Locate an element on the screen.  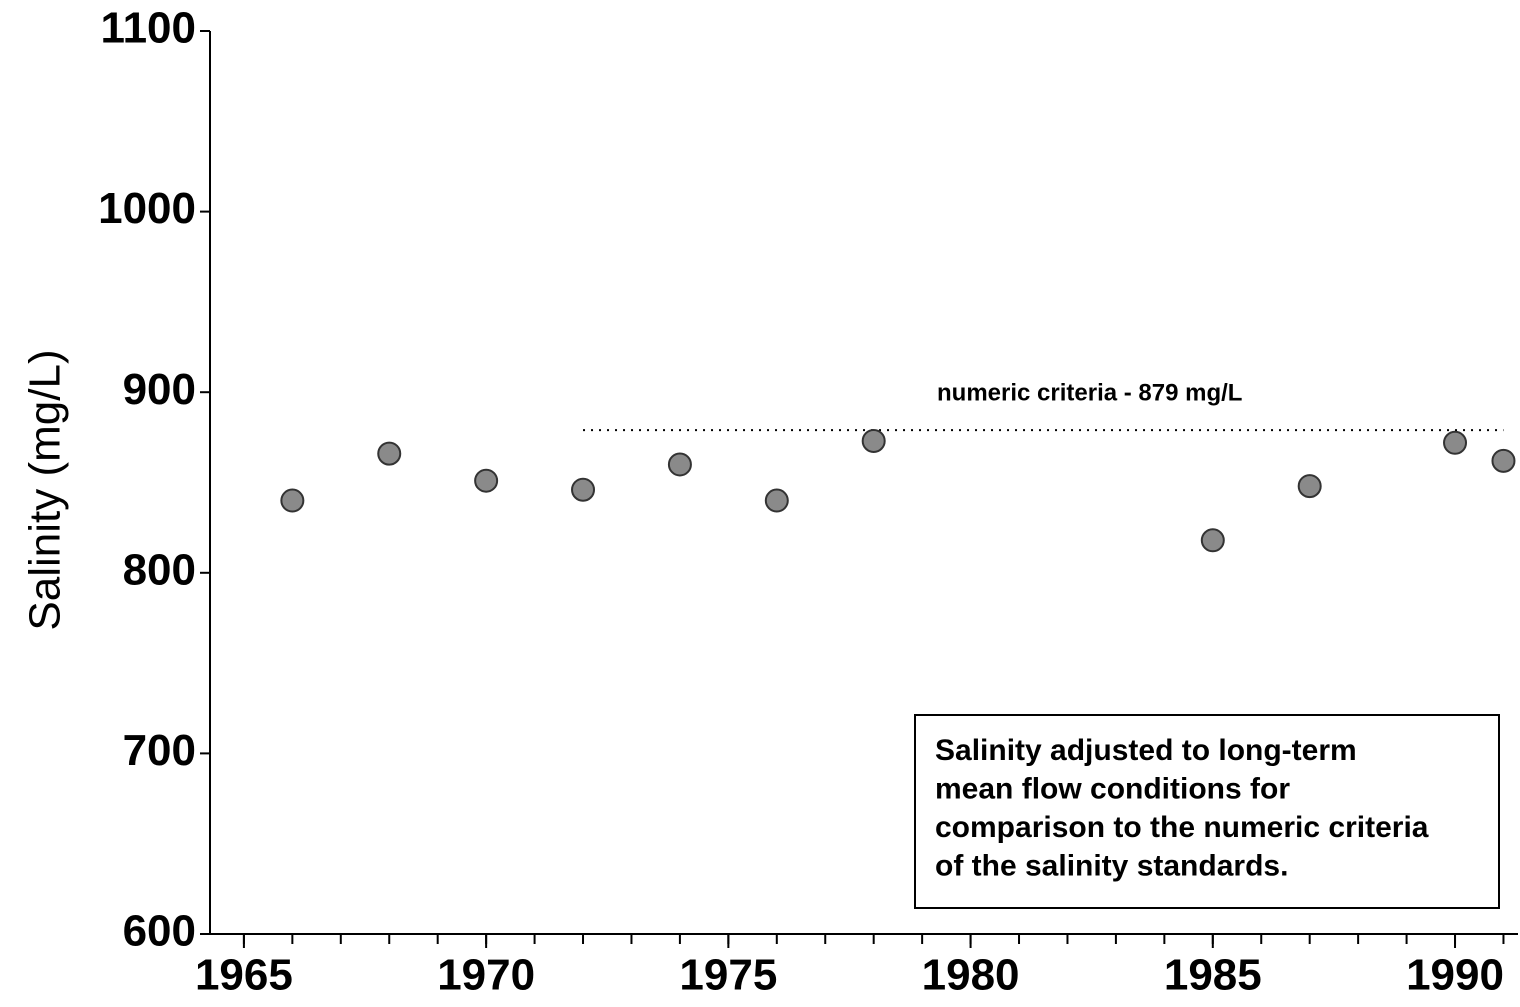
y-tick-label: 800 is located at coordinates (159, 569).